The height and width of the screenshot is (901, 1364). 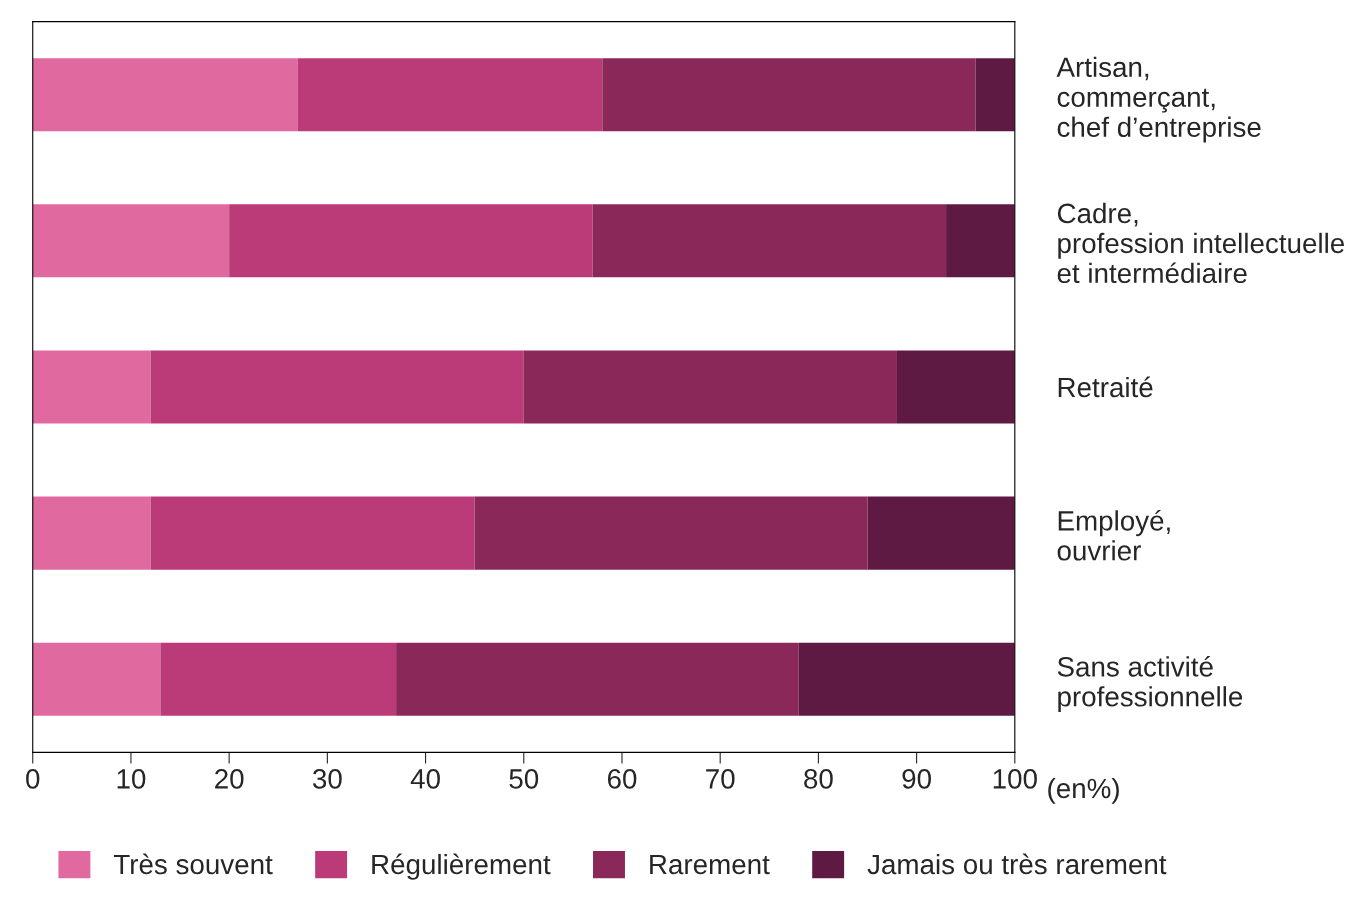 What do you see at coordinates (461, 866) in the screenshot?
I see `legend-label: Régulièrement` at bounding box center [461, 866].